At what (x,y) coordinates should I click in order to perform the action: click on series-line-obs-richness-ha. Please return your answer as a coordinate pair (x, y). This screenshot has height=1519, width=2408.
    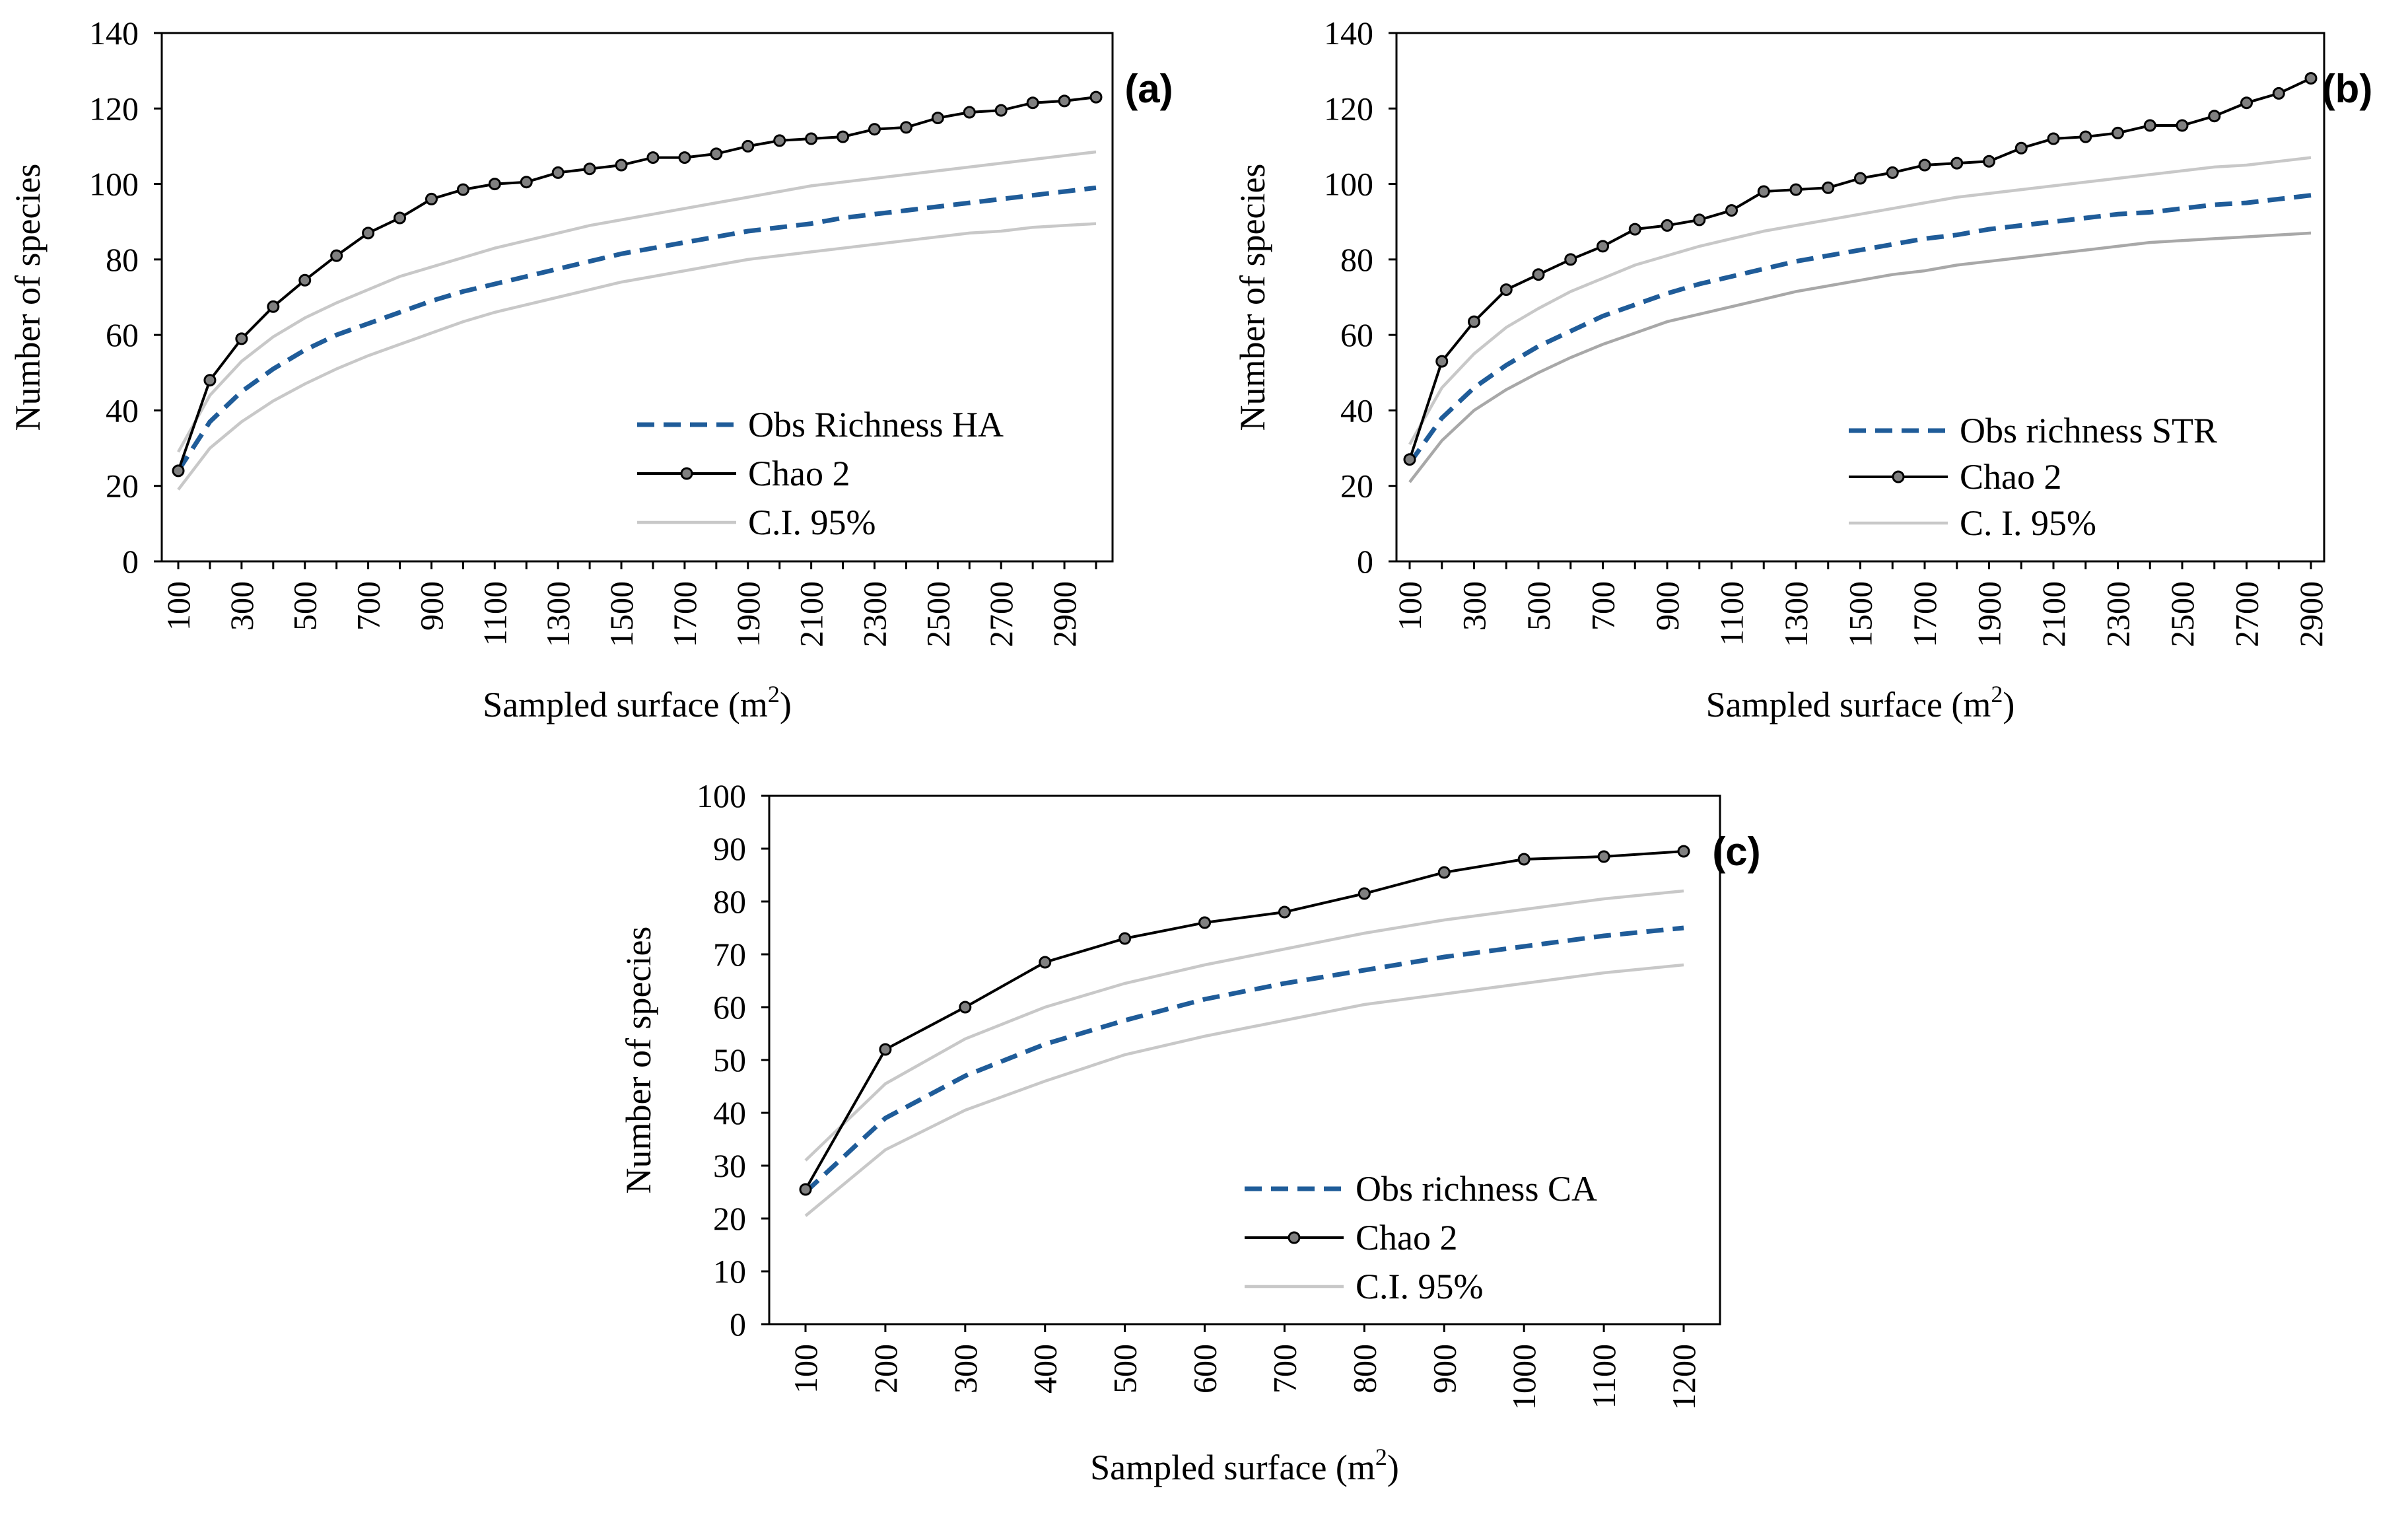
    Looking at the image, I should click on (636, 329).